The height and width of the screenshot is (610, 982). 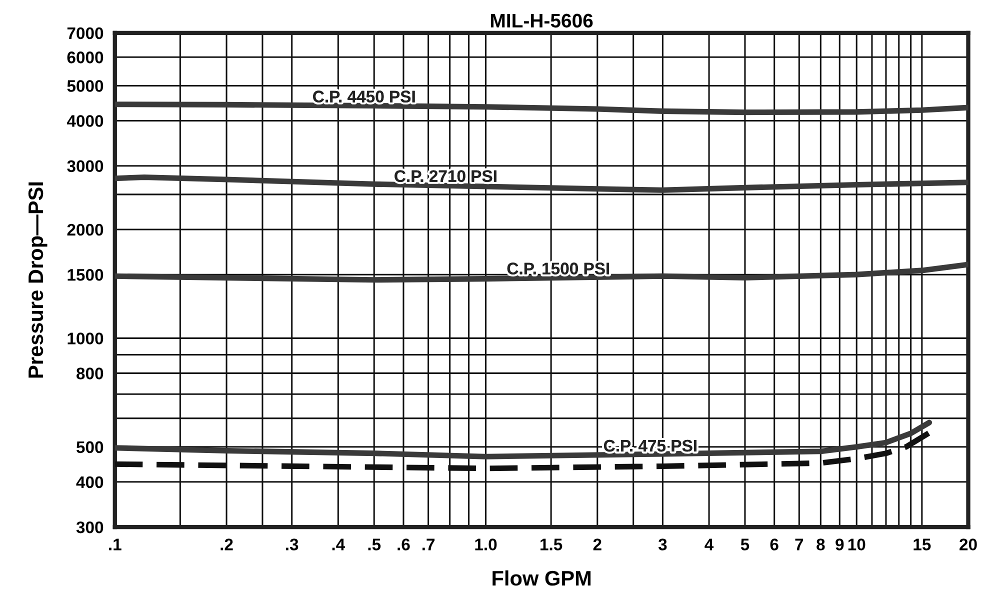 What do you see at coordinates (90, 374) in the screenshot?
I see `y-tick-label: 800` at bounding box center [90, 374].